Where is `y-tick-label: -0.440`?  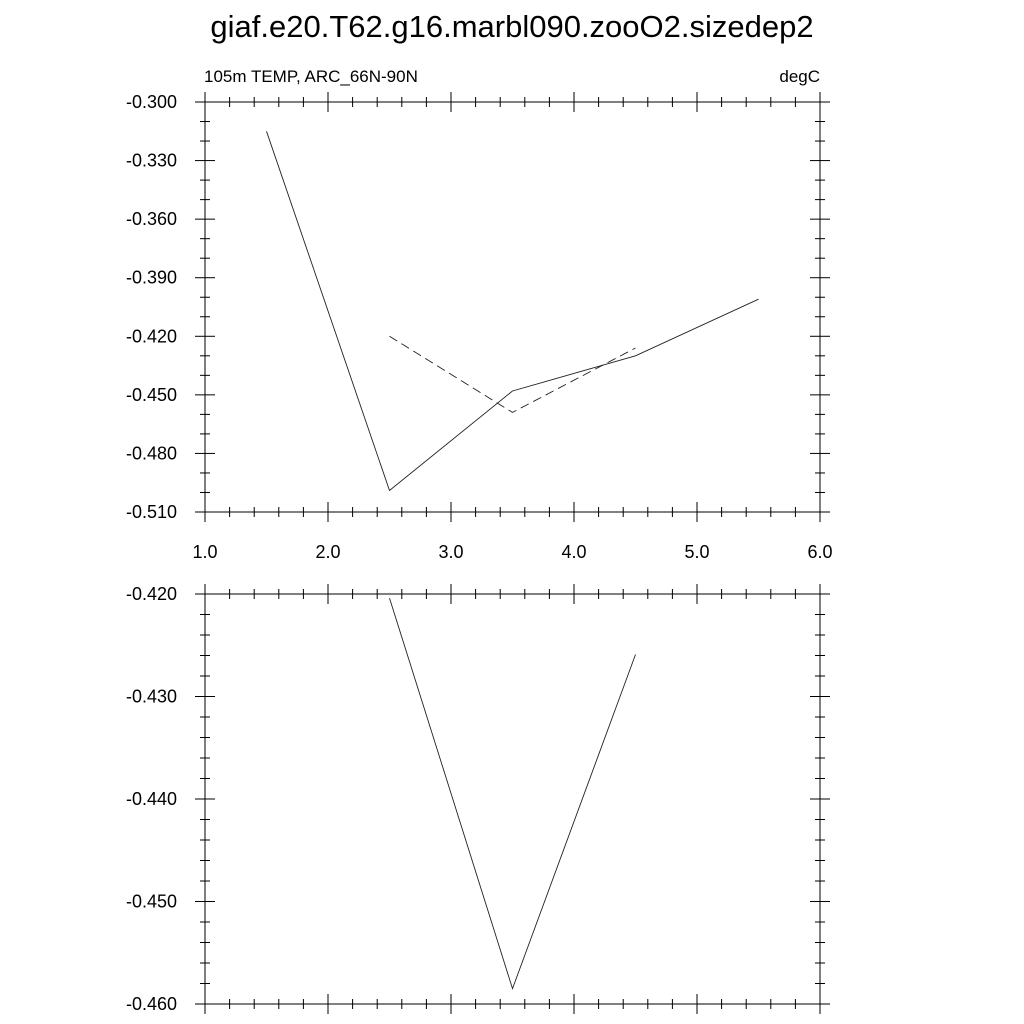 y-tick-label: -0.440 is located at coordinates (151, 799).